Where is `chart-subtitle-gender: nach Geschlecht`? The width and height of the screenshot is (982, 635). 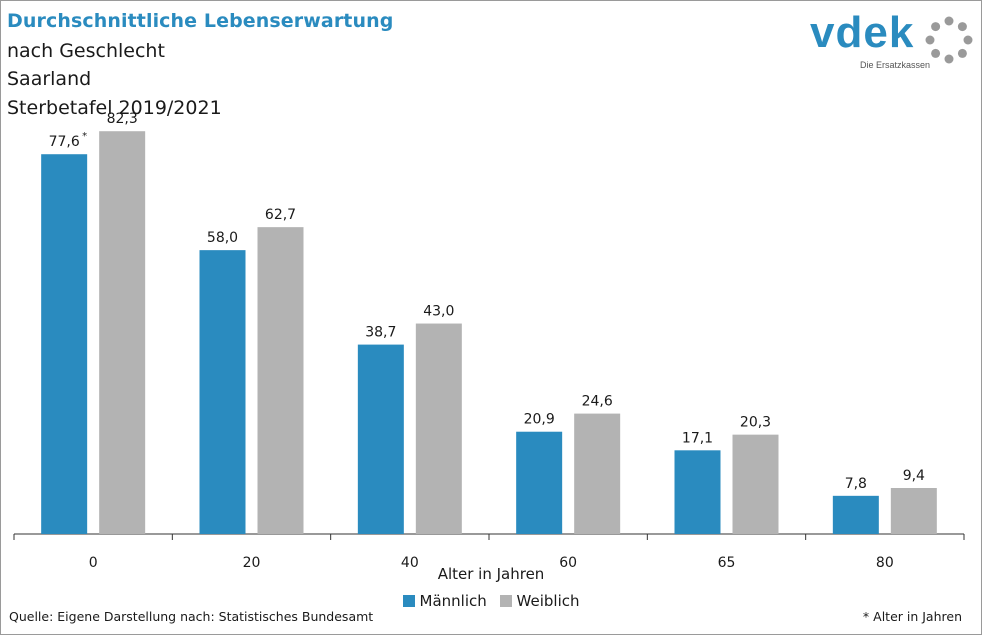 chart-subtitle-gender: nach Geschlecht is located at coordinates (86, 51).